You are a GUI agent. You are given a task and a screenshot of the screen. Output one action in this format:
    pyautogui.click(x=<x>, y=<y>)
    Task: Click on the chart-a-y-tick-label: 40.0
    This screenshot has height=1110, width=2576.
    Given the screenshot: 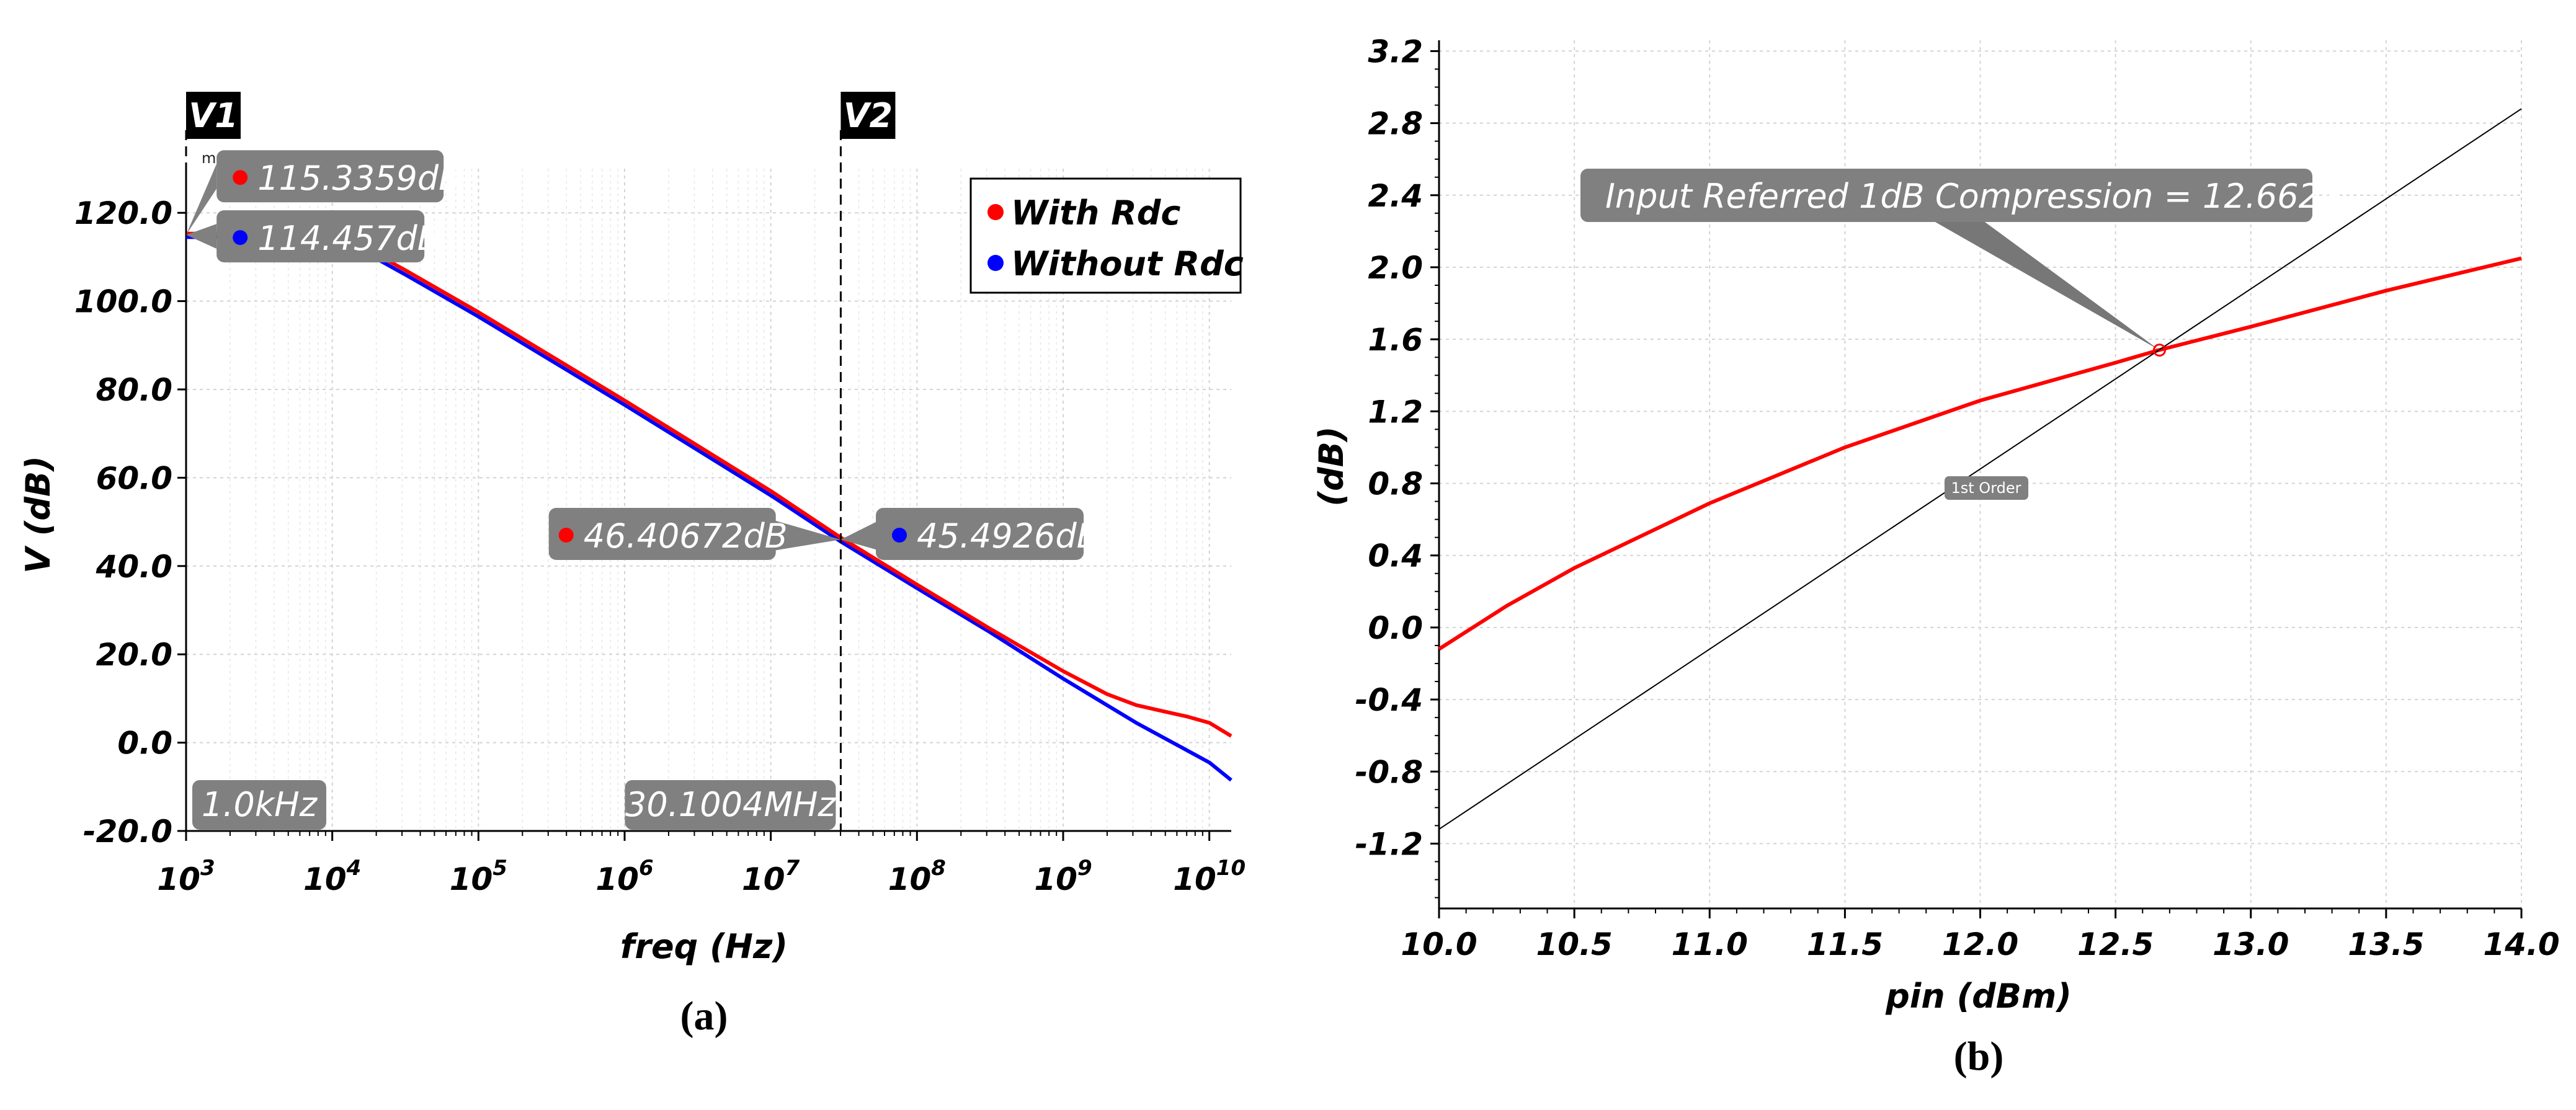 What is the action you would take?
    pyautogui.click(x=134, y=567)
    